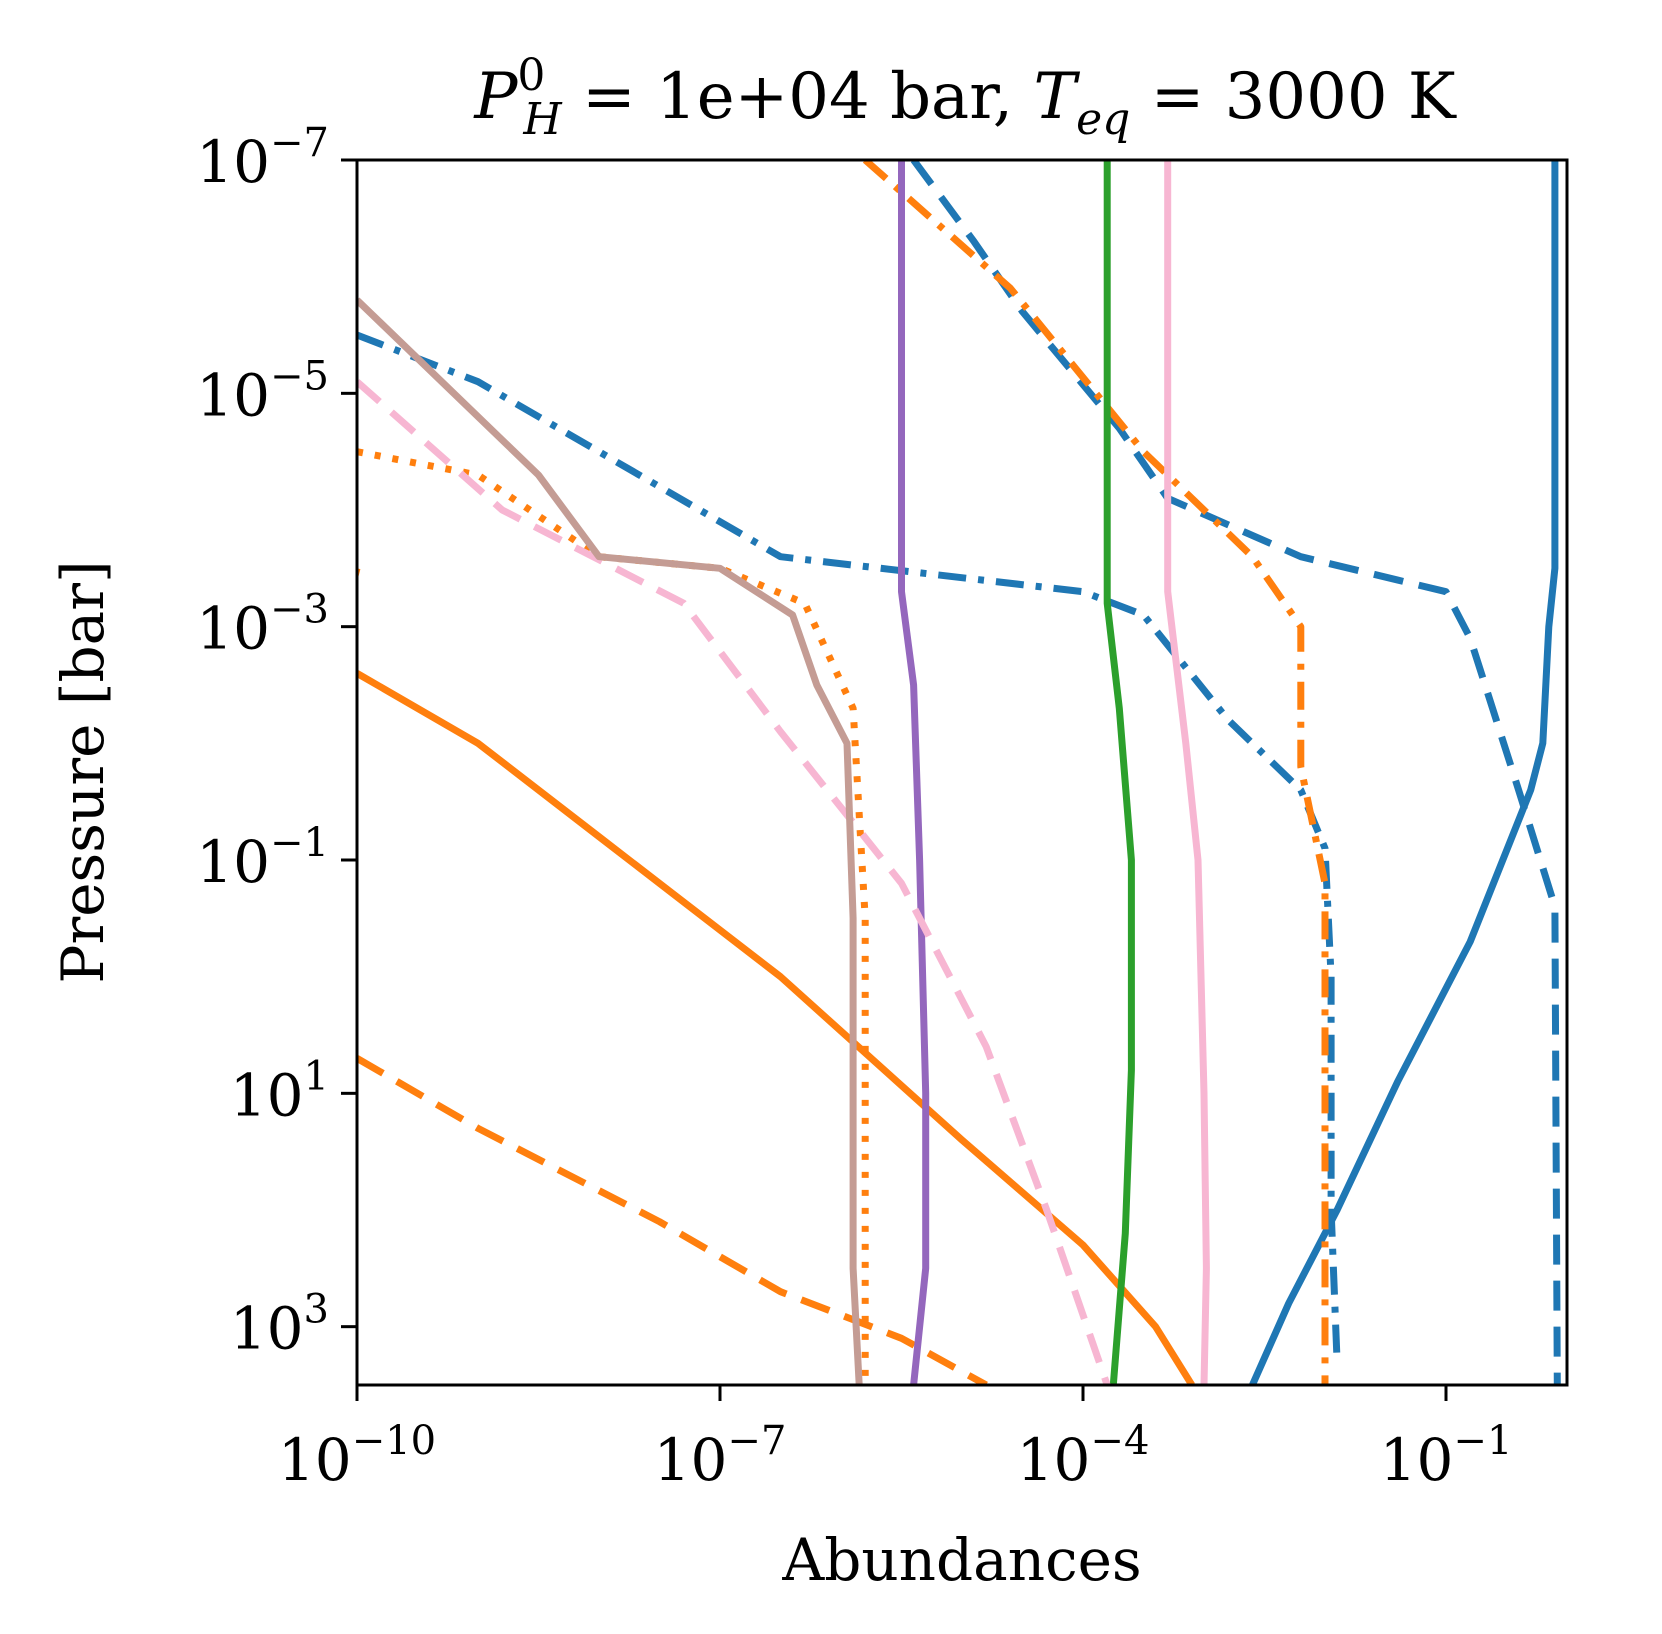 The height and width of the screenshot is (1634, 1662). Describe the element at coordinates (895, 1439) in the screenshot. I see `x-axis-ticks: 10⁻¹⁰ 10⁻⁷ 10⁻⁴ 10⁻¹` at that location.